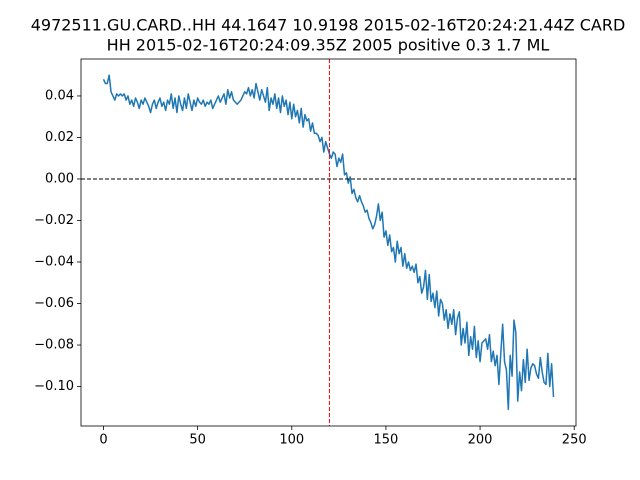 The image size is (640, 480). What do you see at coordinates (59, 137) in the screenshot?
I see `y-tick-label: 0.02` at bounding box center [59, 137].